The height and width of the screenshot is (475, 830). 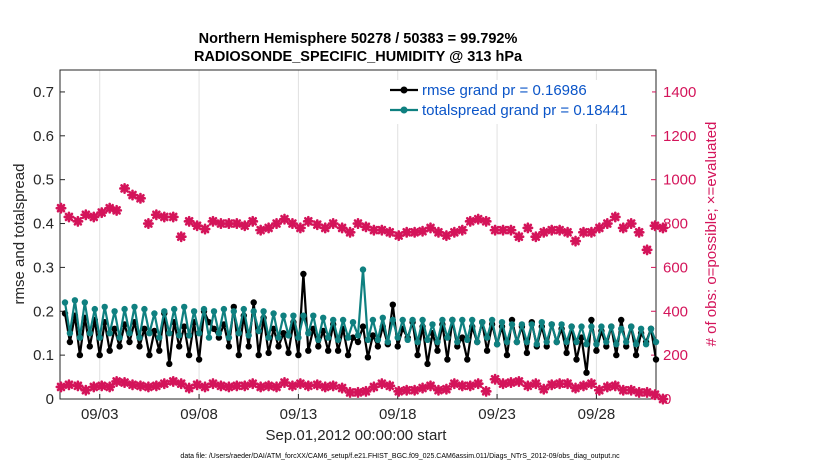 I want to click on y-axis-label-right: # of obs: o=possible; ×=evaluated, so click(x=711, y=234).